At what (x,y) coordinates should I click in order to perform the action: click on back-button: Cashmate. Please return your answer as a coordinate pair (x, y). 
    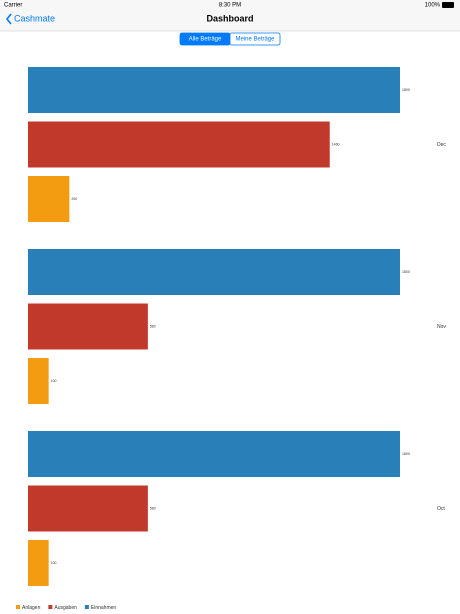
    Looking at the image, I should click on (34, 18).